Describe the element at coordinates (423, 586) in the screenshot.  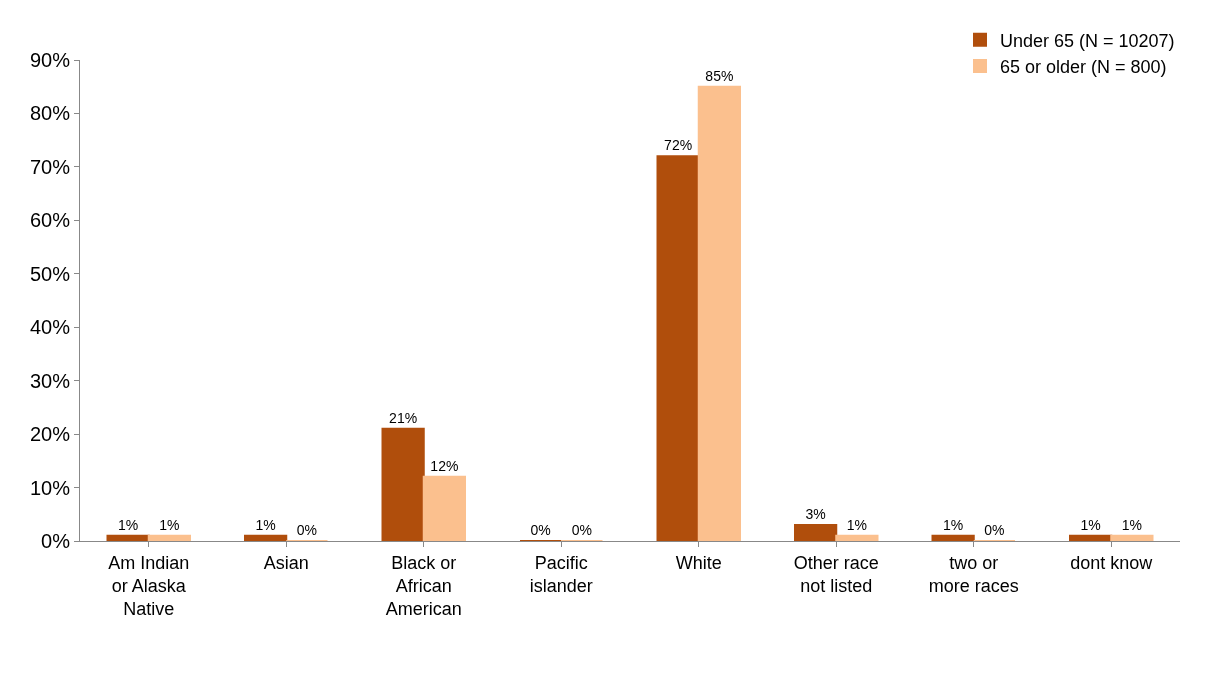
I see `x-tick-label: Black or African American` at that location.